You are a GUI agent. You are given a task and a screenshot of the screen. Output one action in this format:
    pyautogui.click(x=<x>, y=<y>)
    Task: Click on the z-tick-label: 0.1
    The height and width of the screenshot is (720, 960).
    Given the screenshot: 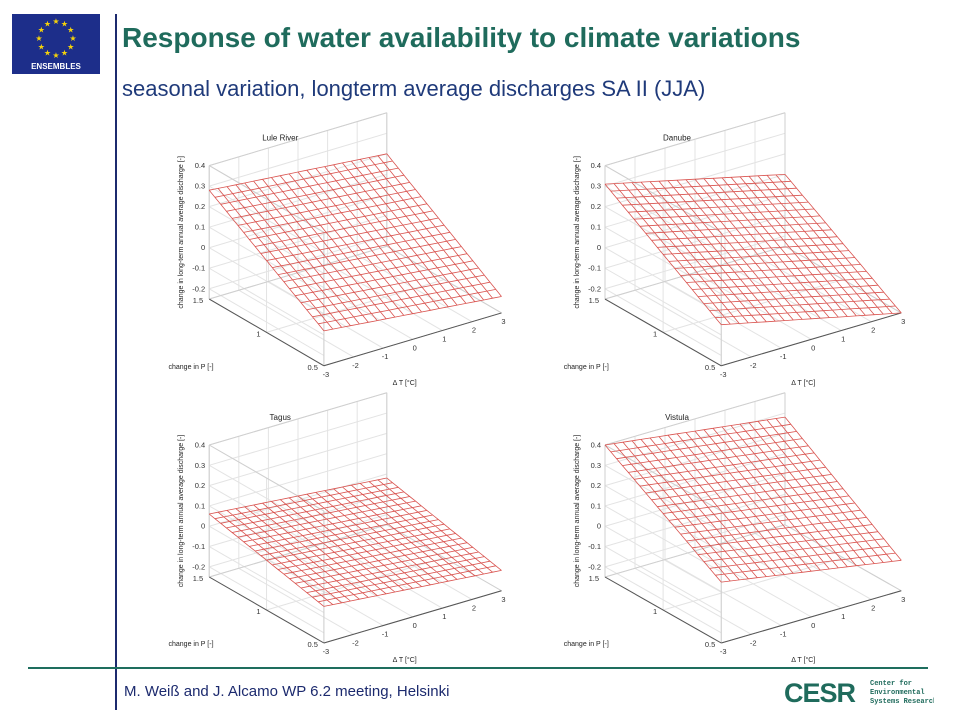 What is the action you would take?
    pyautogui.click(x=596, y=505)
    